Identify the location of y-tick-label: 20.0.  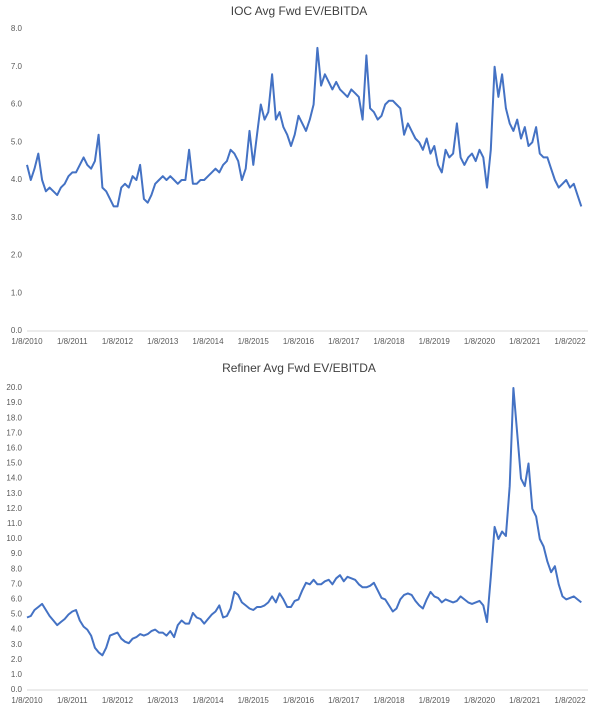
(14, 387).